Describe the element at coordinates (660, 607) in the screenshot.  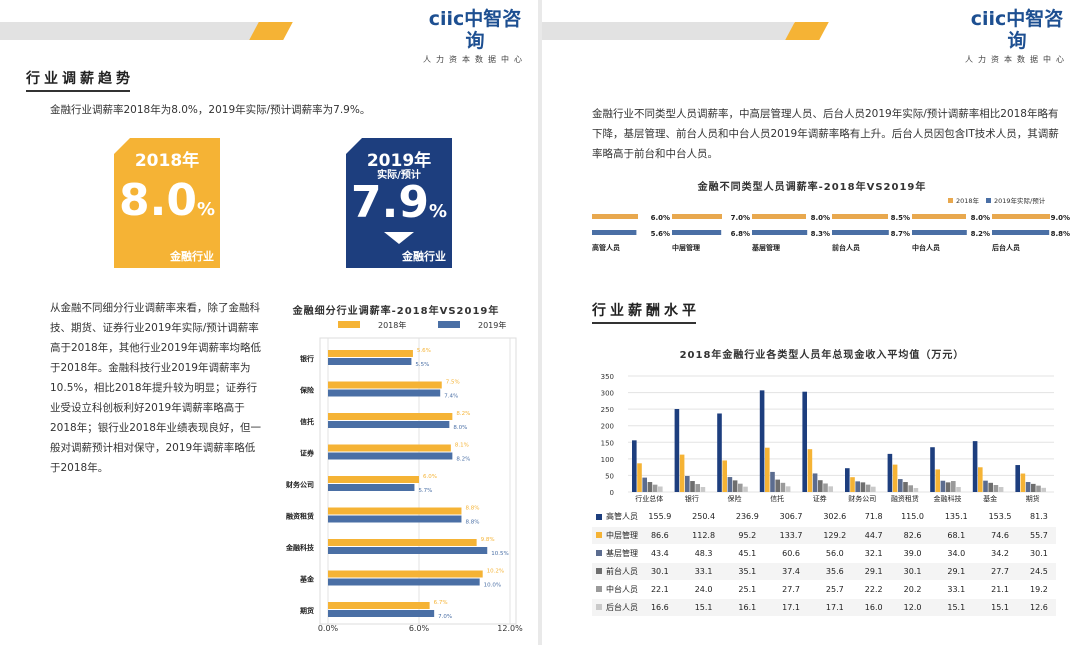
I see `table-cell: 16.6` at that location.